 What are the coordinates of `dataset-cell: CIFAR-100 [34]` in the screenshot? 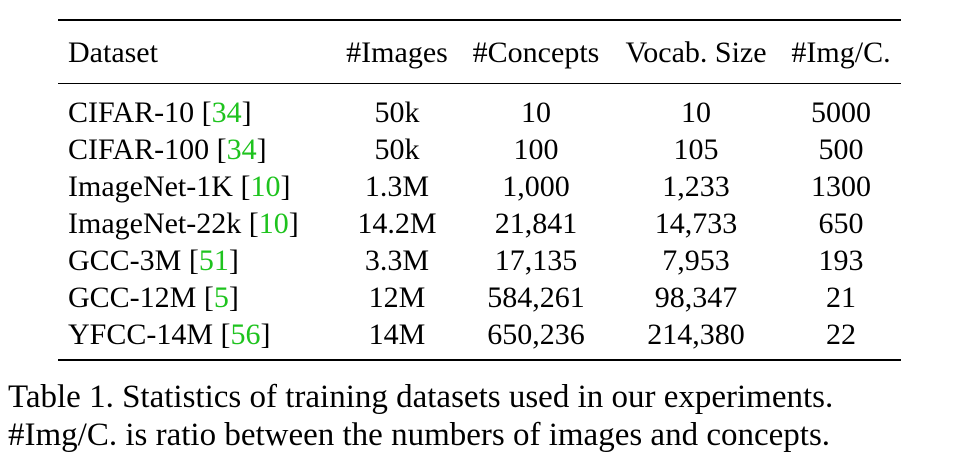 It's located at (167, 149).